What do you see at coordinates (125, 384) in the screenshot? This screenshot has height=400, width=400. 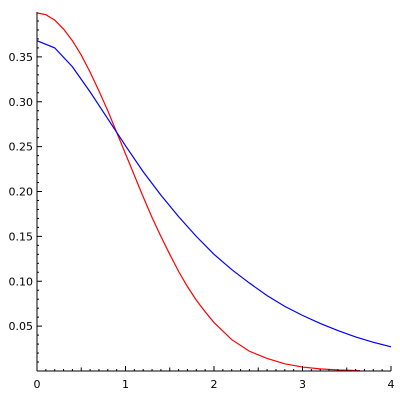 I see `x-tick-label: 1` at bounding box center [125, 384].